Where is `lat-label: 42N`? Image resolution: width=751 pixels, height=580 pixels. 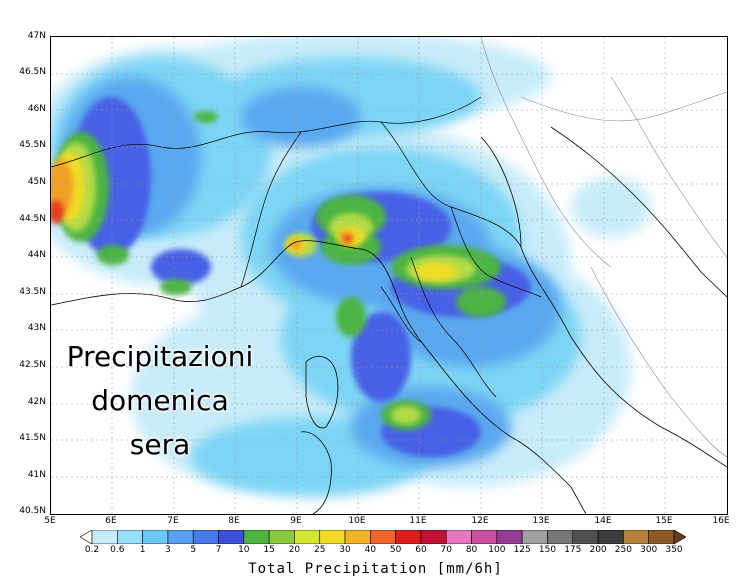 lat-label: 42N is located at coordinates (36, 402).